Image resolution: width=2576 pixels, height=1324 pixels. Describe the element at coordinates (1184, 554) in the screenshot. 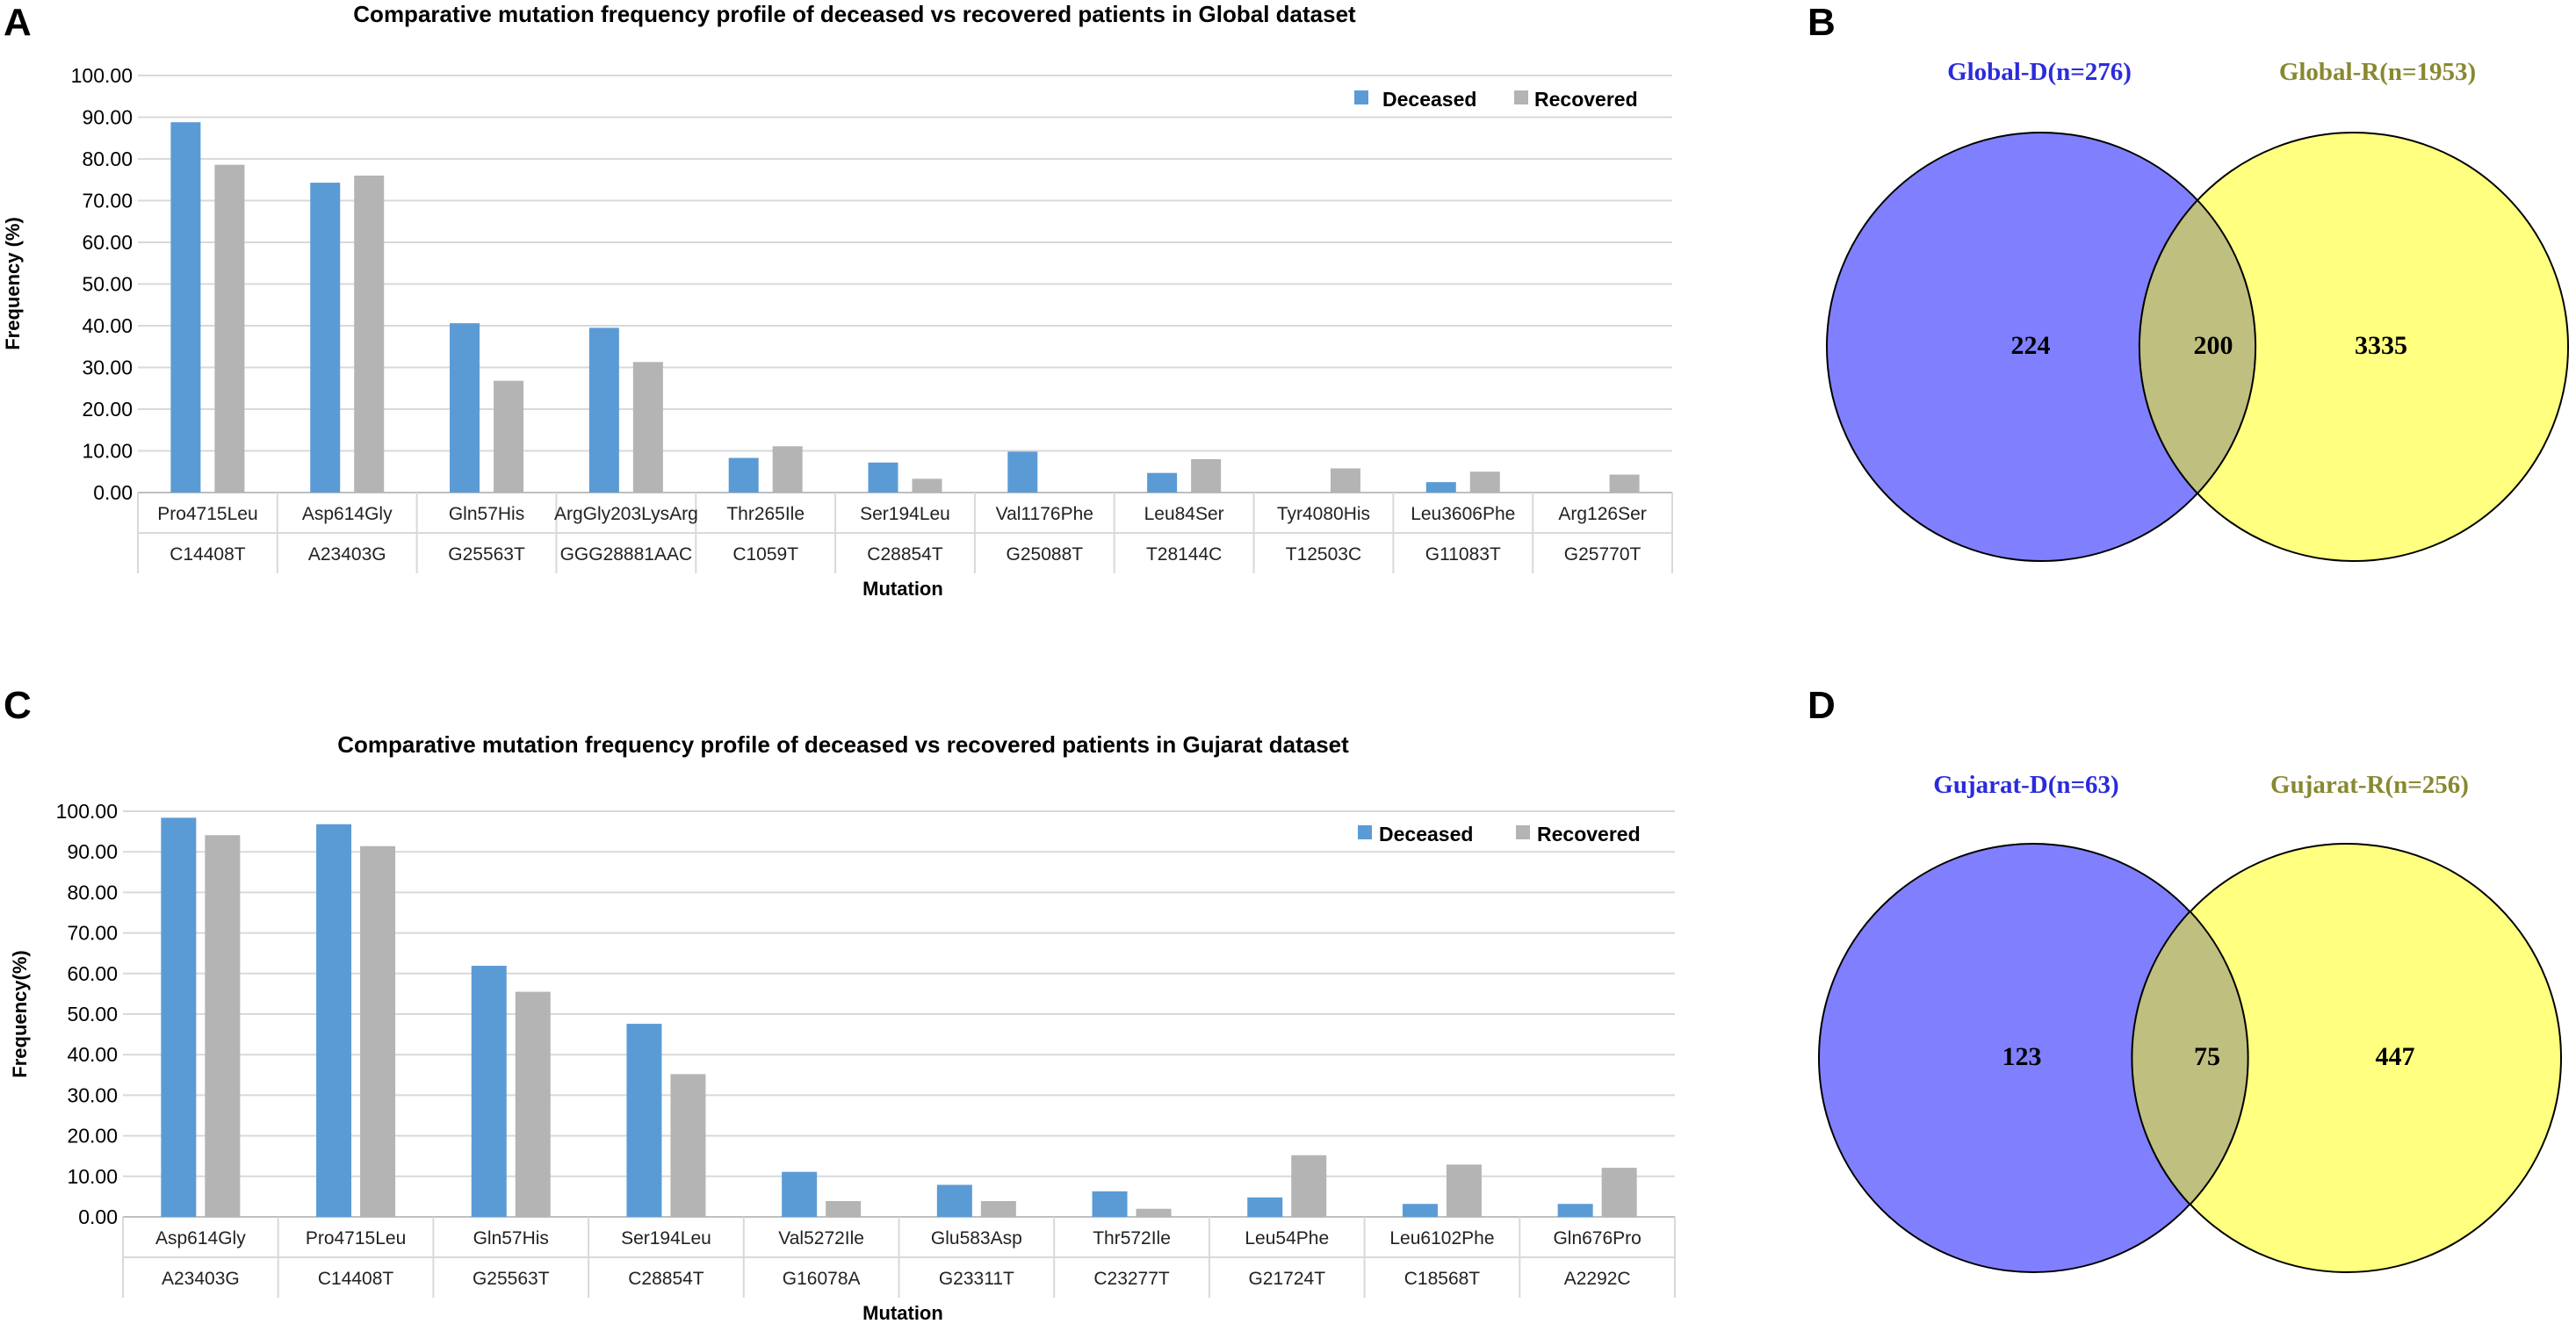

I see `x-tick-label-nucleotide: T28144C` at that location.